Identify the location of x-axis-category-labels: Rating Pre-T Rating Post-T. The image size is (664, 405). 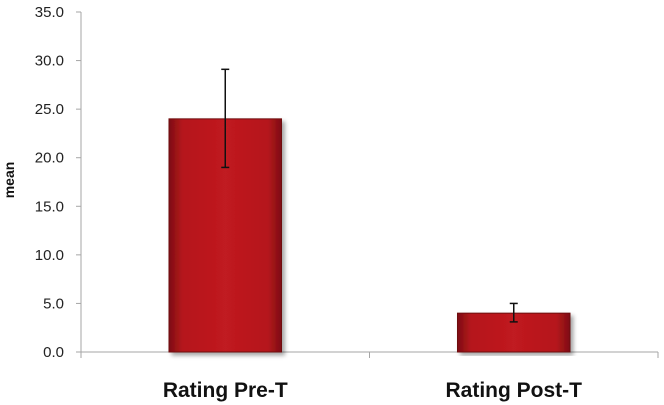
(372, 390).